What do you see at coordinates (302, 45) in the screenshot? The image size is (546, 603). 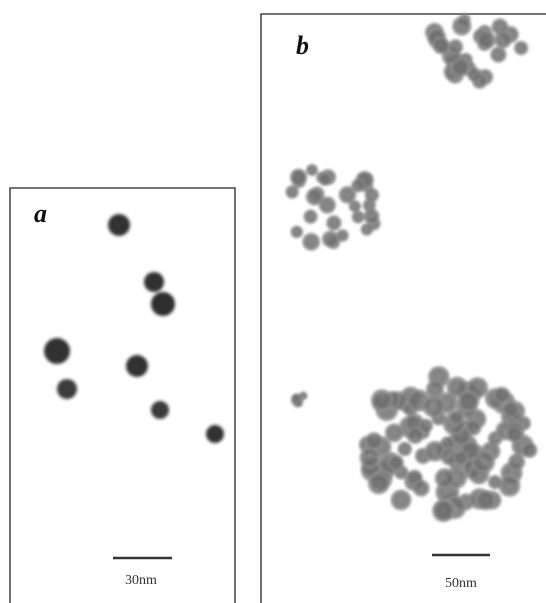 I see `panel-label: b` at bounding box center [302, 45].